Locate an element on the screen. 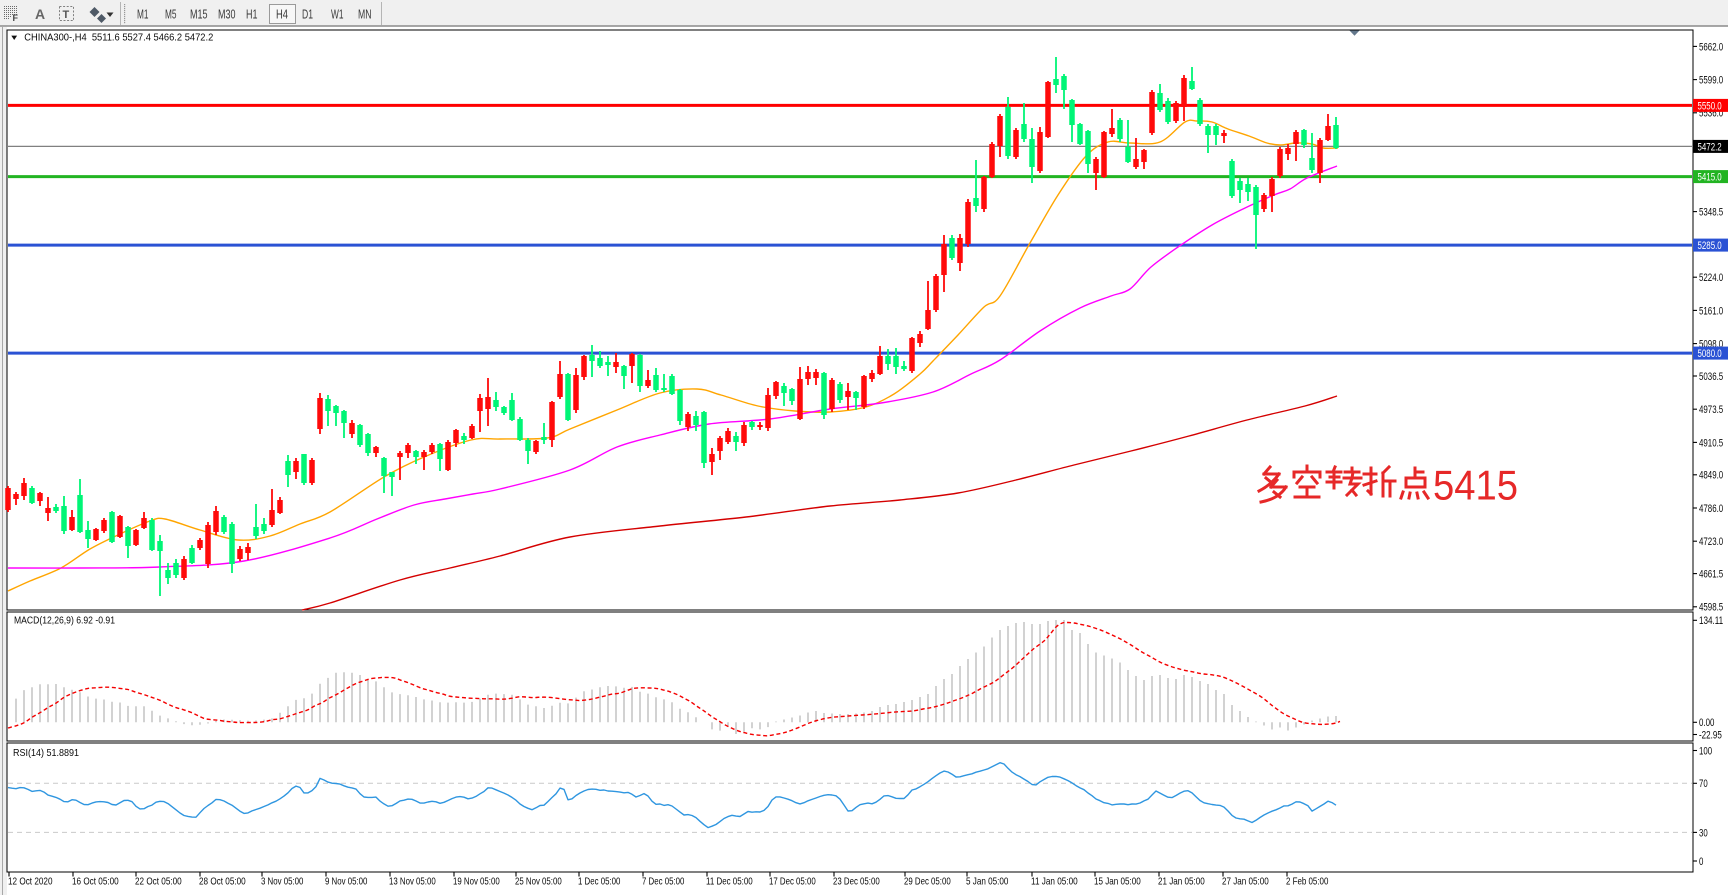 This screenshot has height=895, width=1728. svg-text: 29 Dec 05:00 is located at coordinates (927, 882).